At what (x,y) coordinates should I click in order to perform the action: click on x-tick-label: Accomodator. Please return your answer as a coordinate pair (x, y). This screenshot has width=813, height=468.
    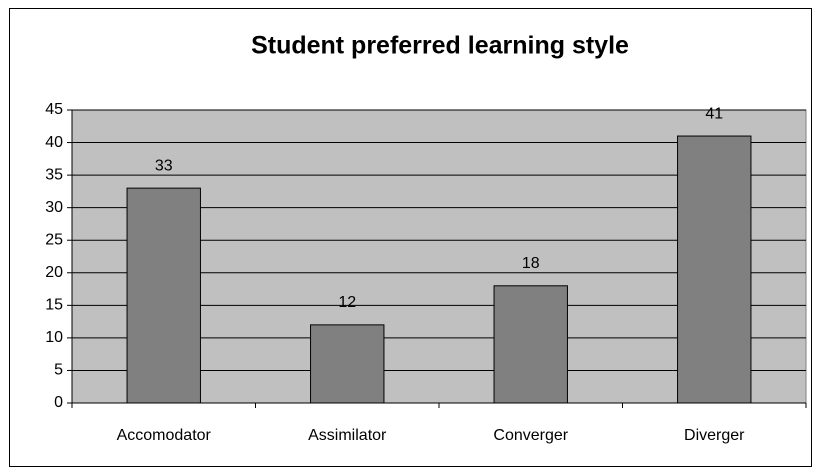
    Looking at the image, I should click on (164, 435).